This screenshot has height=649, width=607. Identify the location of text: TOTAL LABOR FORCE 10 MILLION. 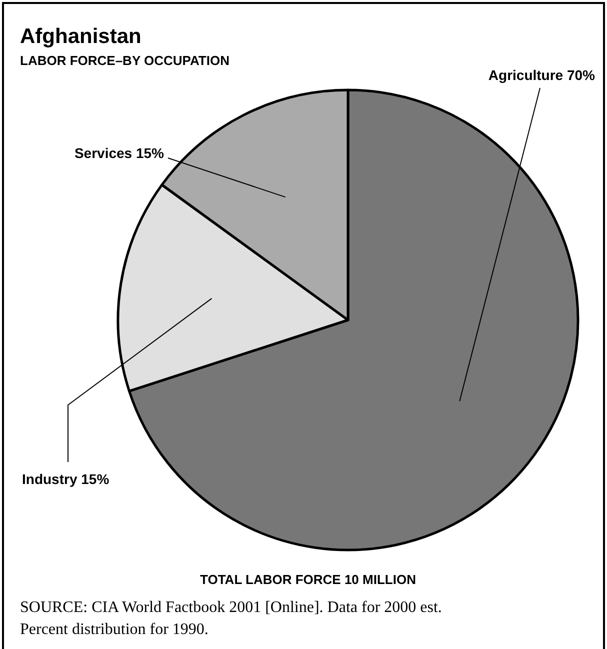
(308, 579).